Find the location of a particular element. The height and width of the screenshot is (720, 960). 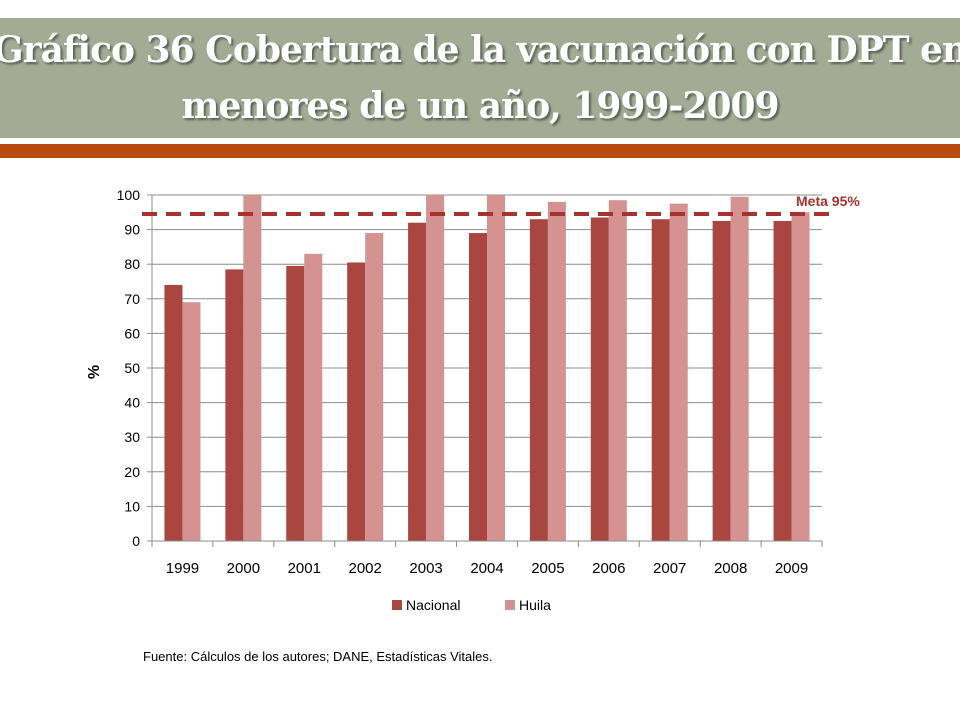

bar-huila-2005 is located at coordinates (556, 371).